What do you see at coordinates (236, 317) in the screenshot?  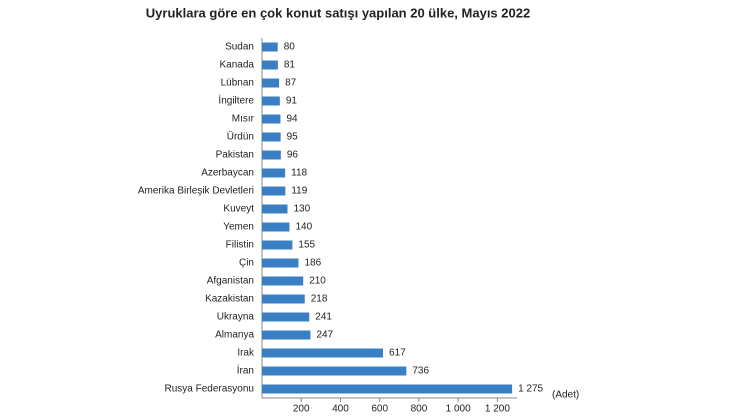 I see `y-tick-label: Ukrayna` at bounding box center [236, 317].